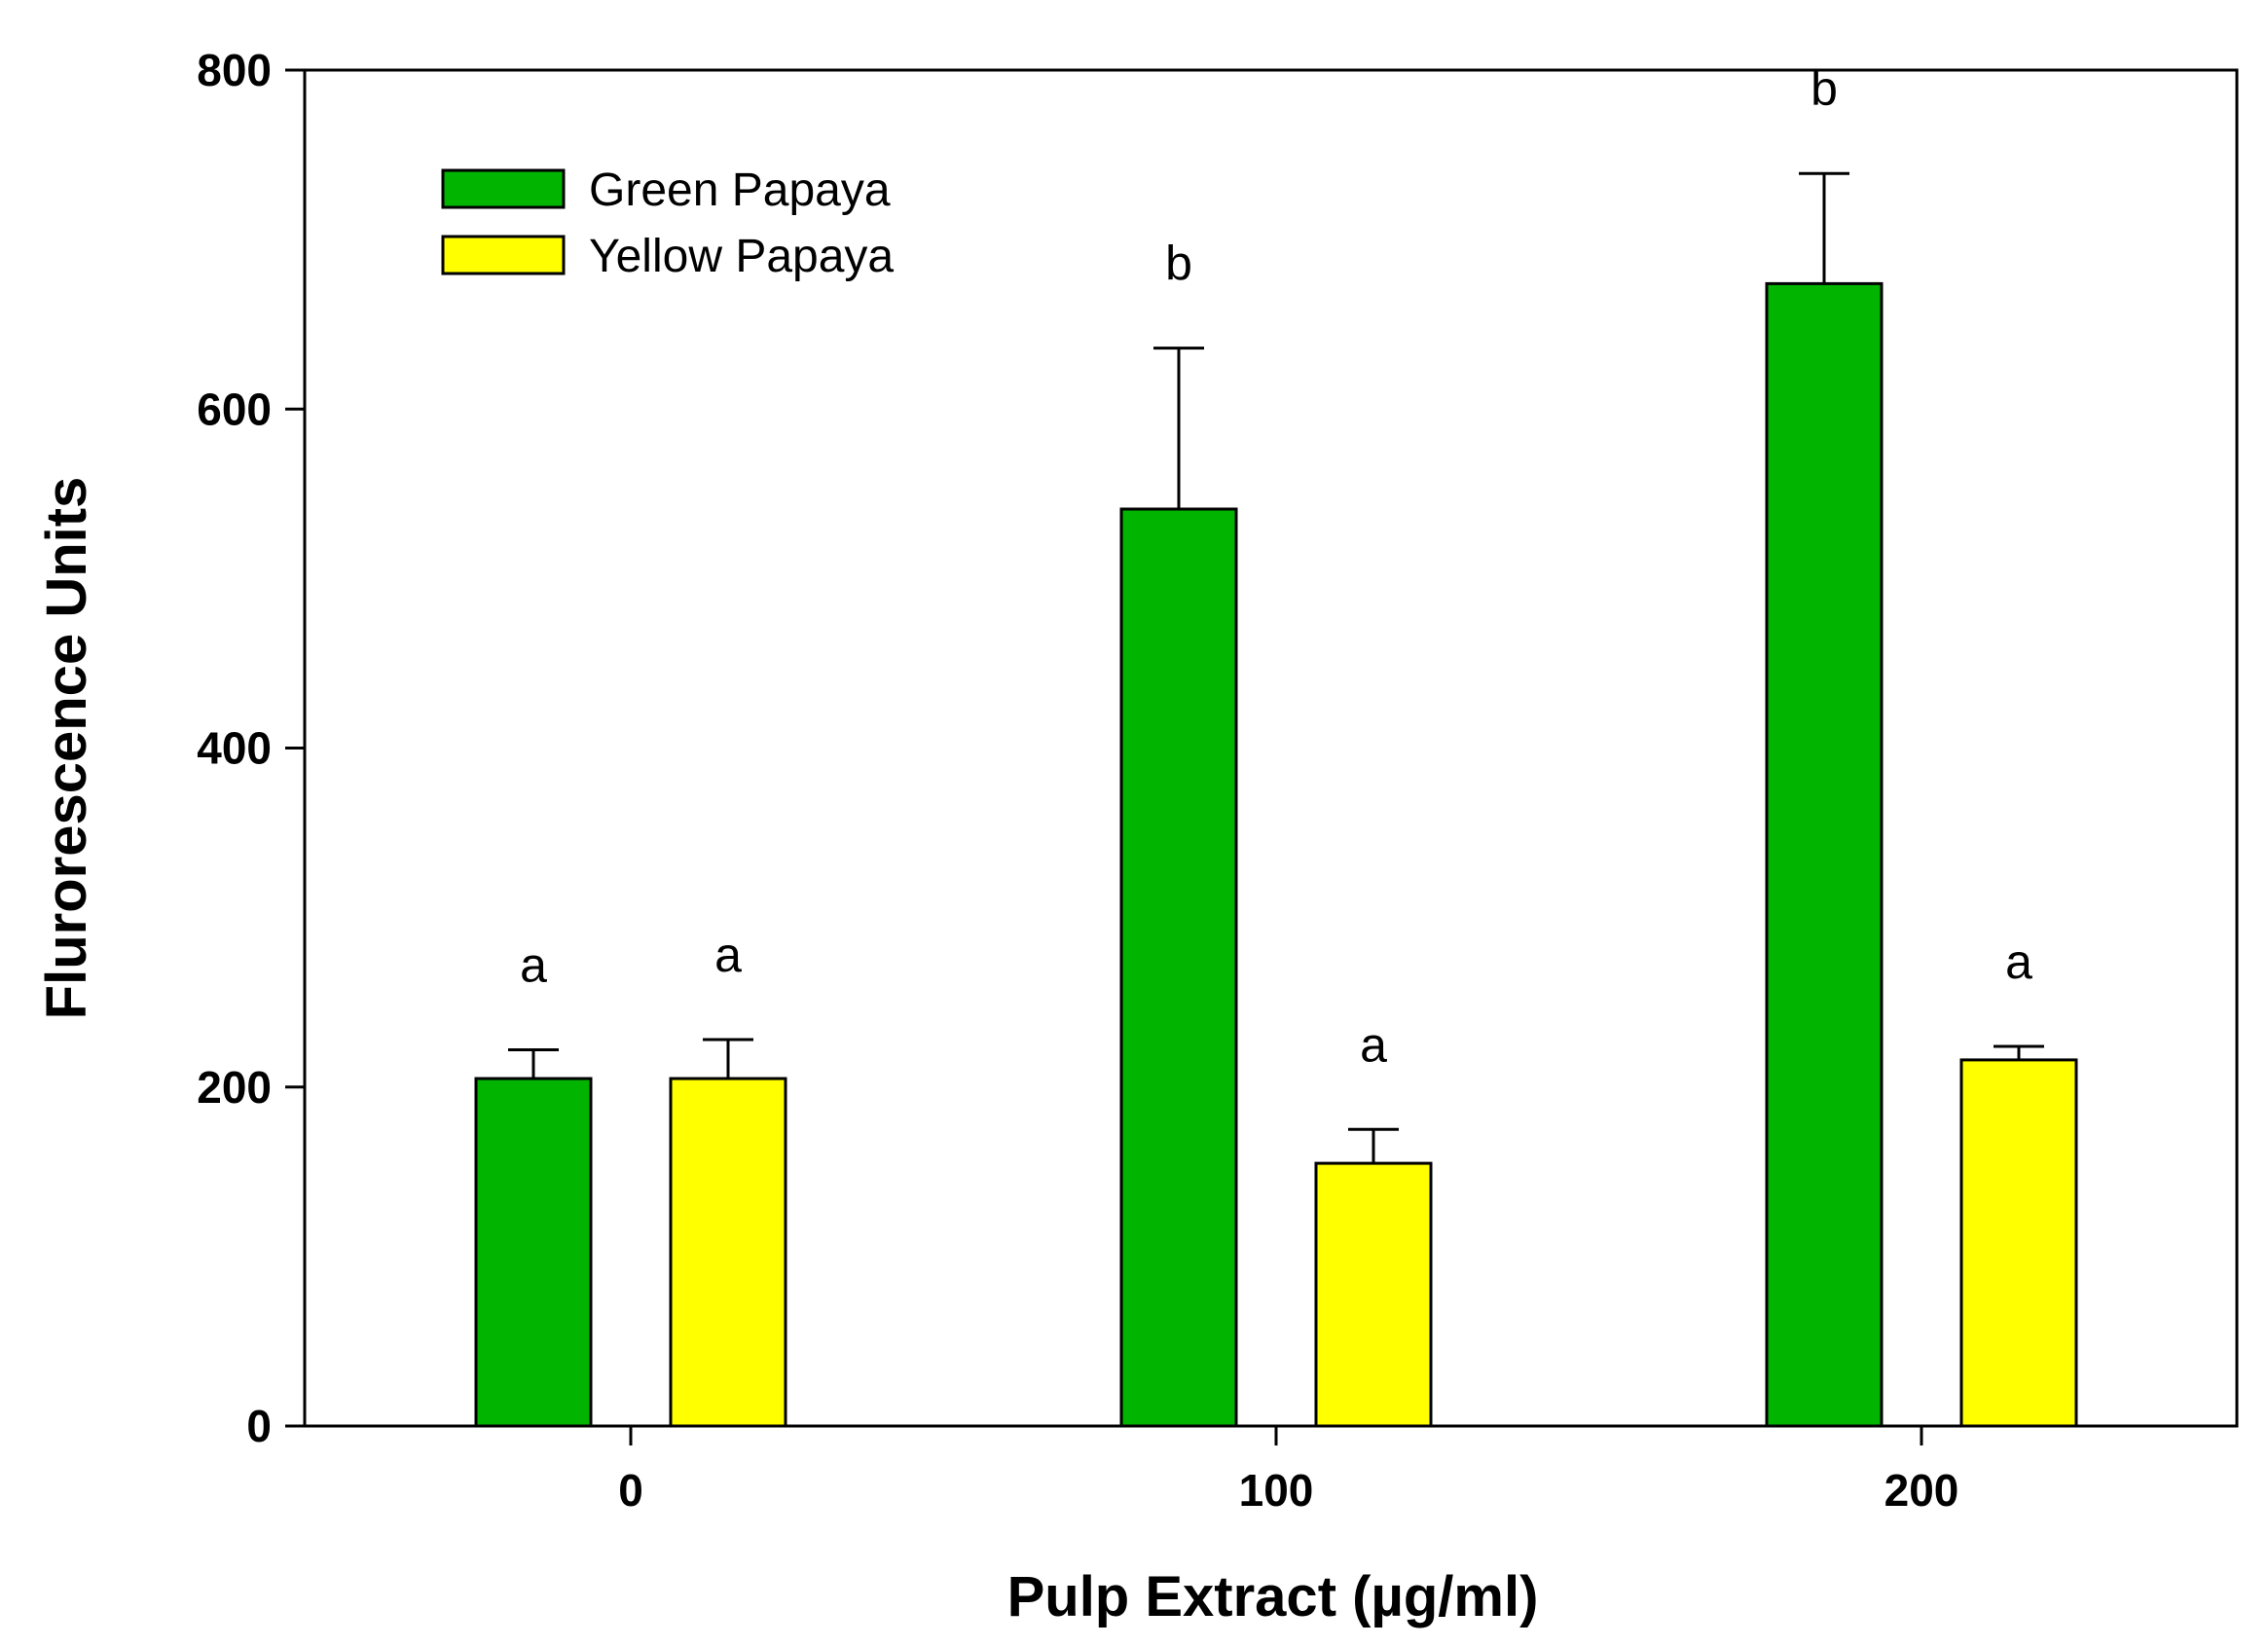 The image size is (2268, 1646). I want to click on x-axis: 0 100 200, so click(1288, 1471).